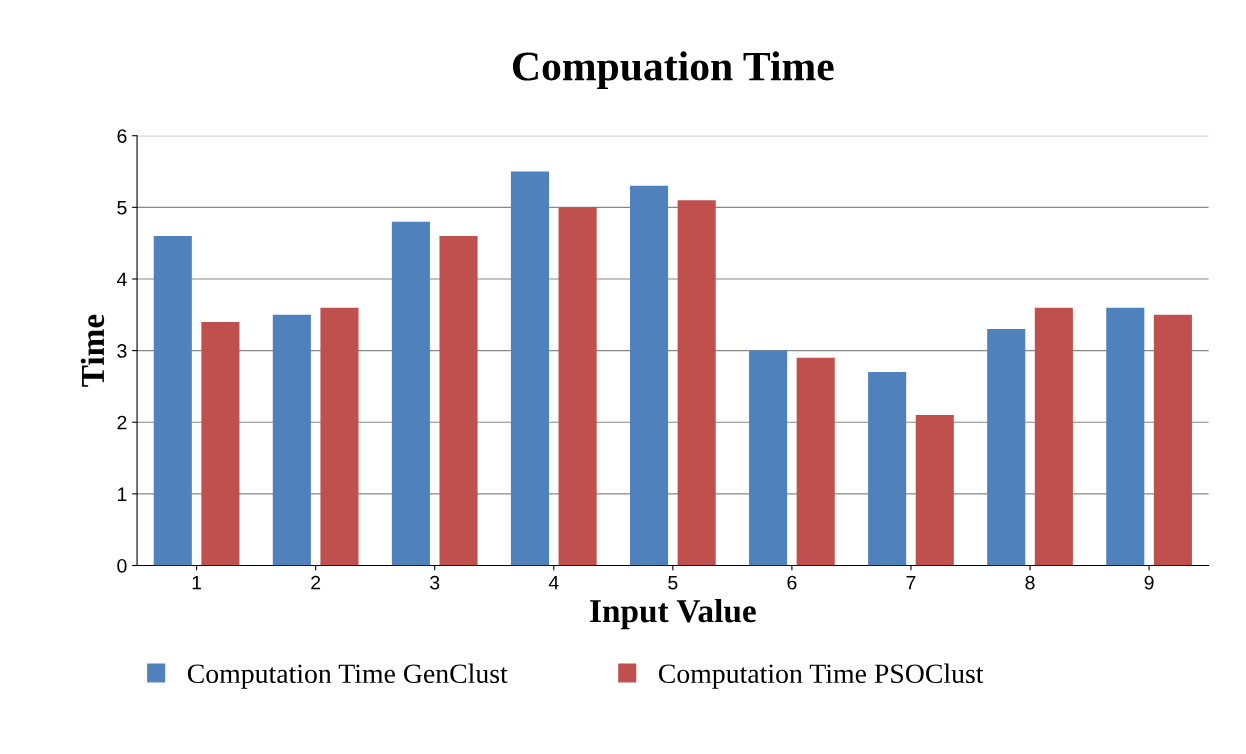 The width and height of the screenshot is (1246, 754). Describe the element at coordinates (122, 351) in the screenshot. I see `y-tick-label: 3` at that location.